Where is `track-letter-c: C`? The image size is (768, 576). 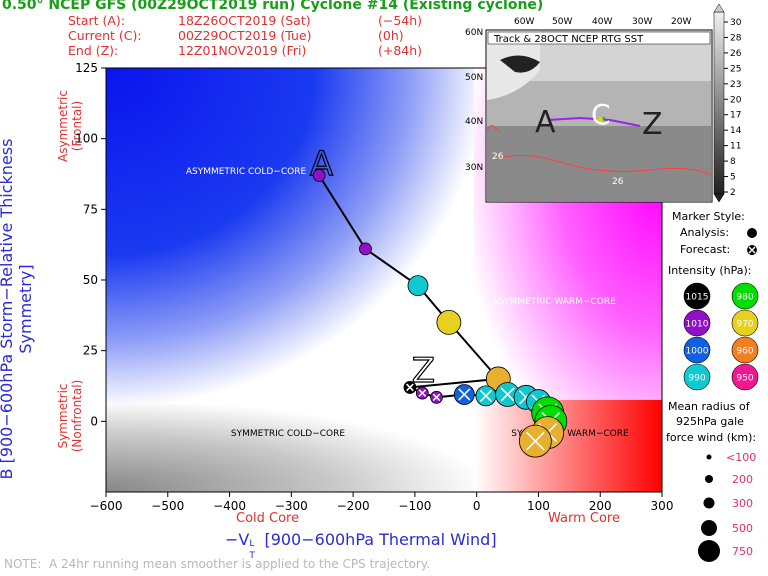
track-letter-c: C is located at coordinates (601, 114).